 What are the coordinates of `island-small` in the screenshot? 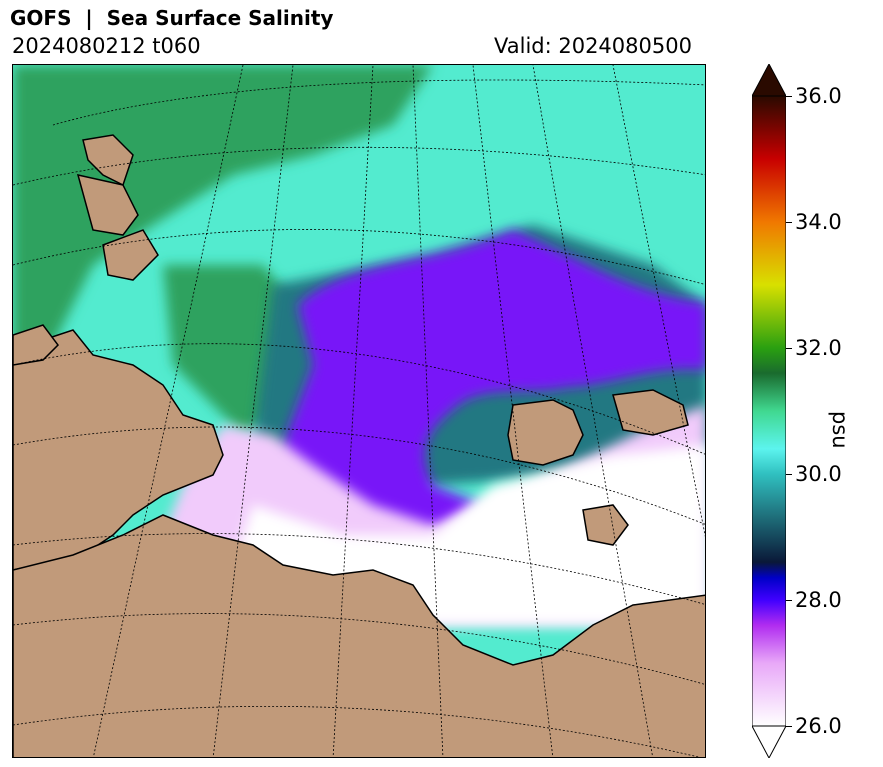 It's located at (605, 525).